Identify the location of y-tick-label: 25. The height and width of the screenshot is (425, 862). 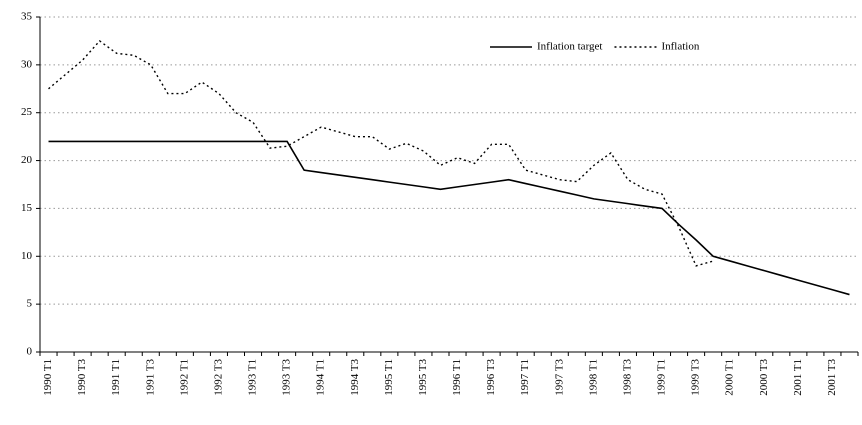
(27, 112).